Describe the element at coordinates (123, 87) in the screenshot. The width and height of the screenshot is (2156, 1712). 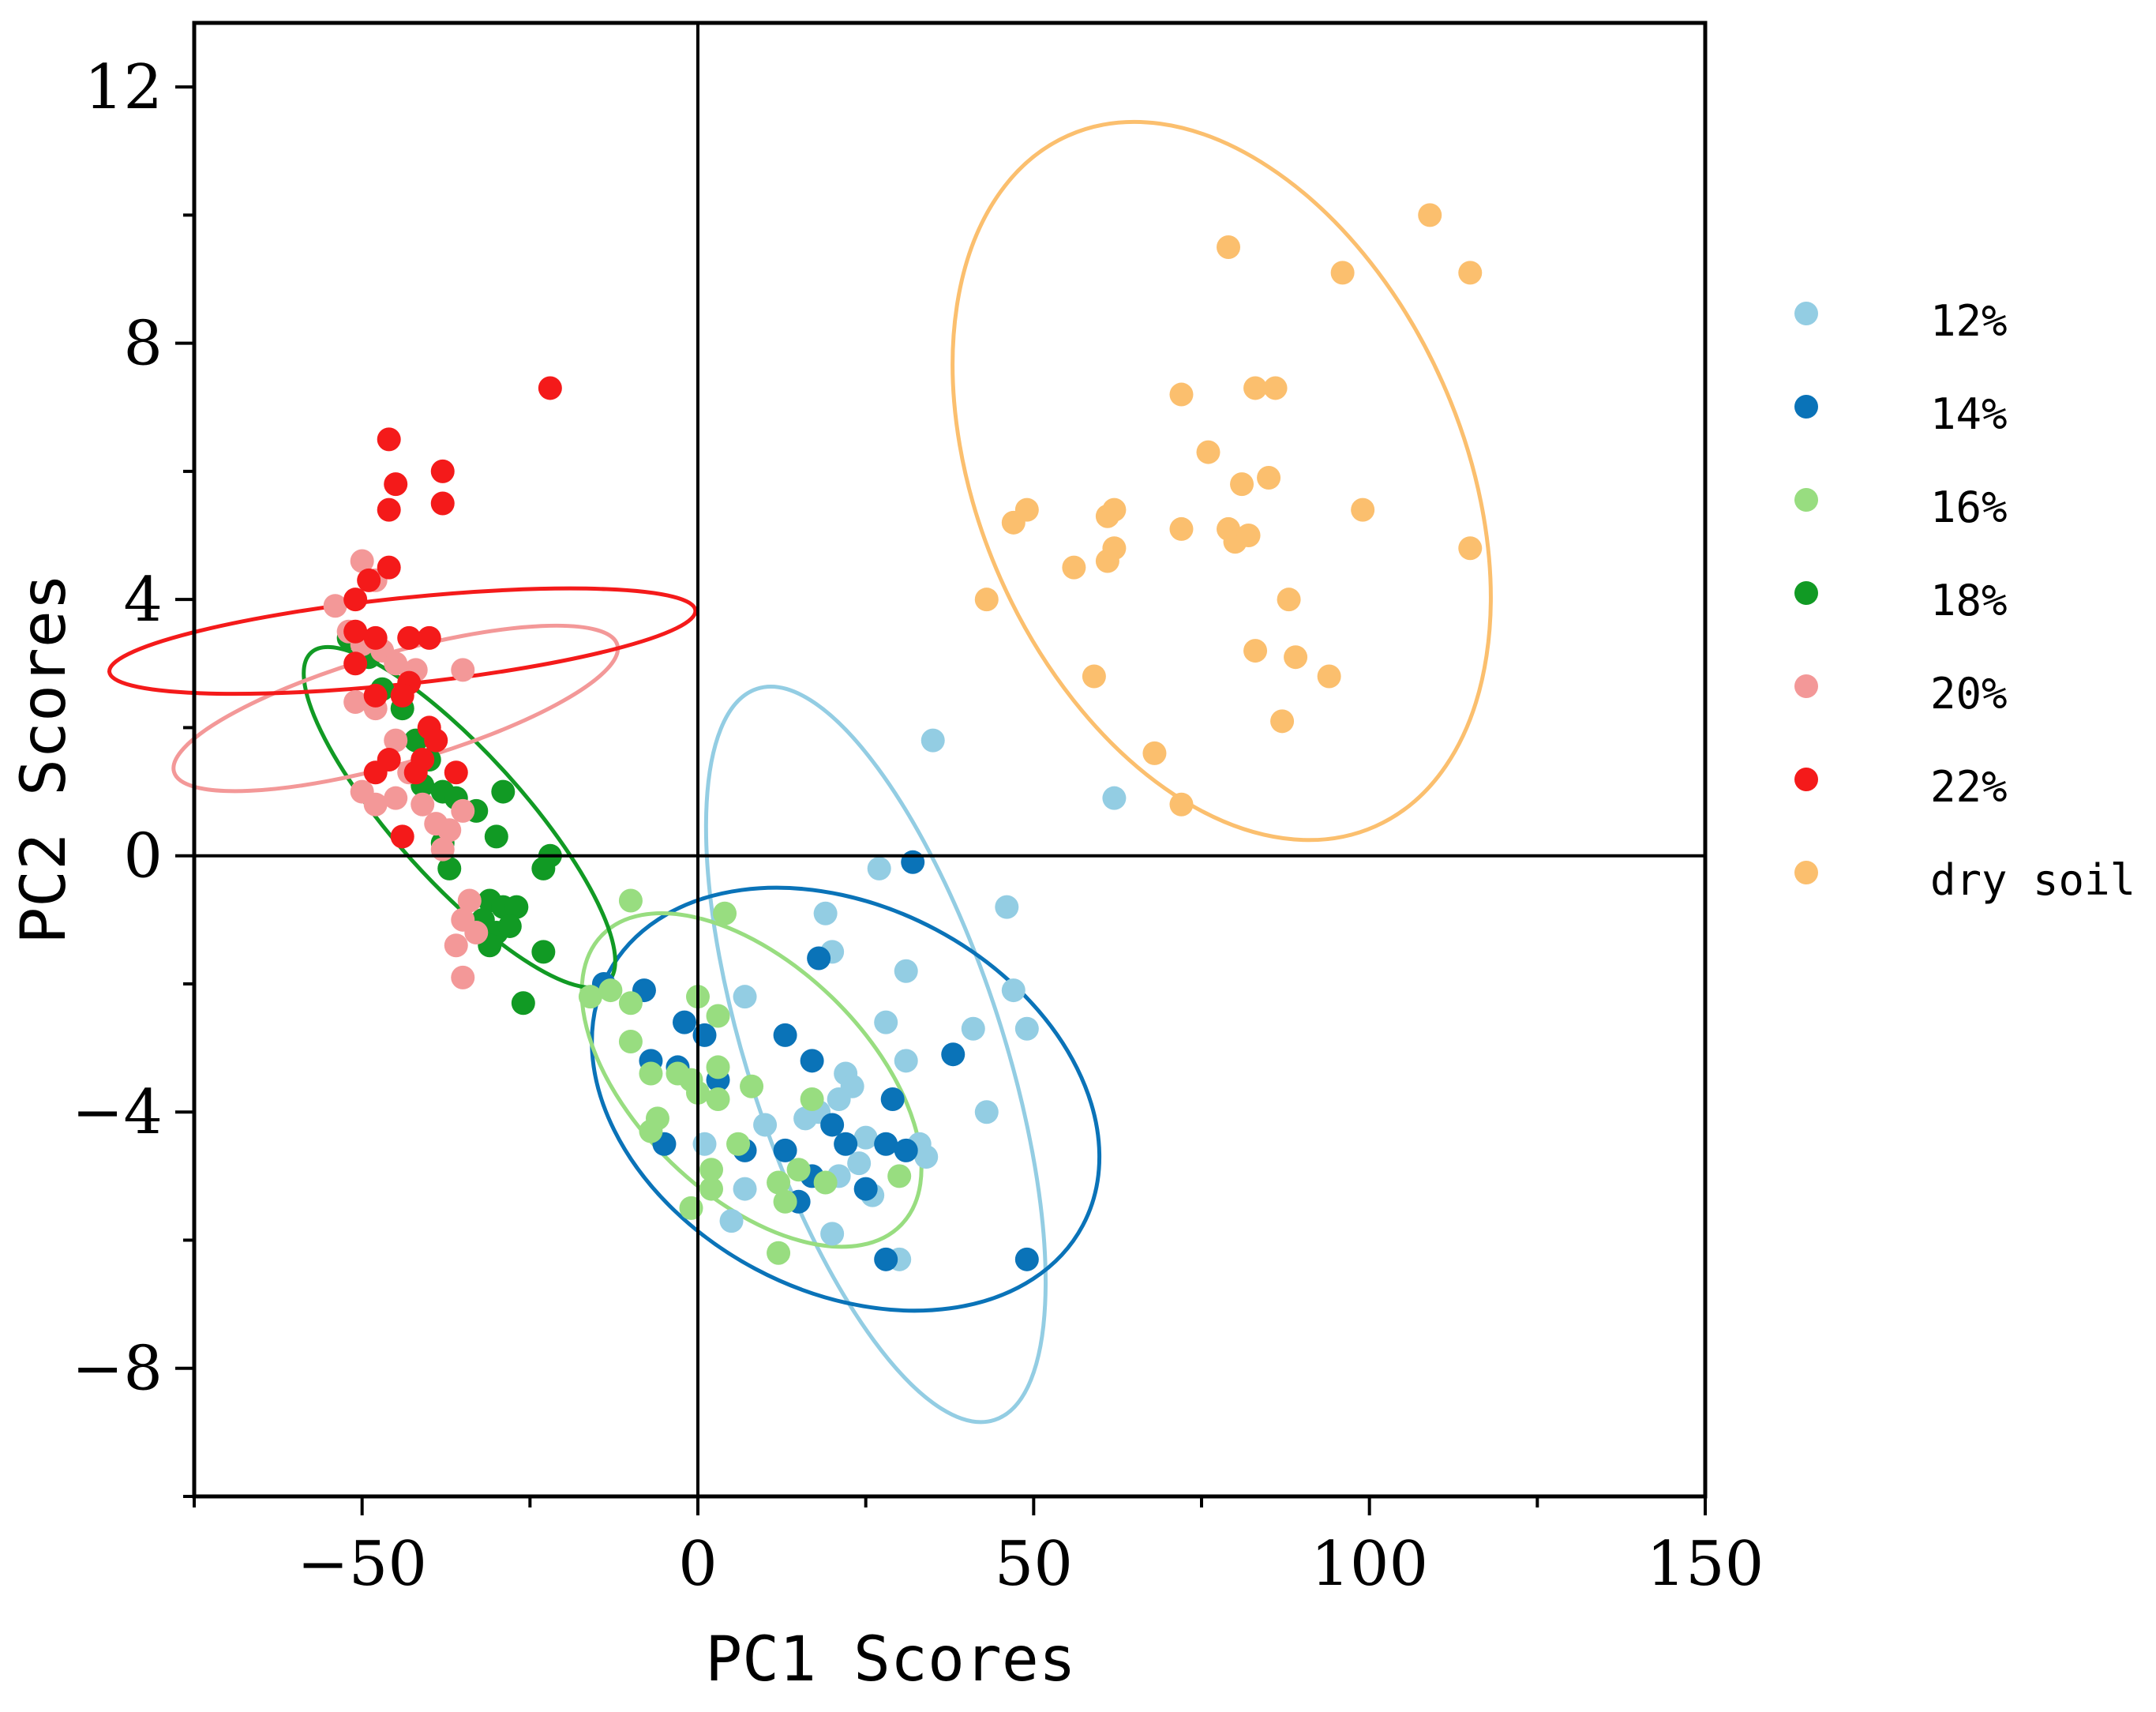
I see `y-tick-label: 12` at that location.